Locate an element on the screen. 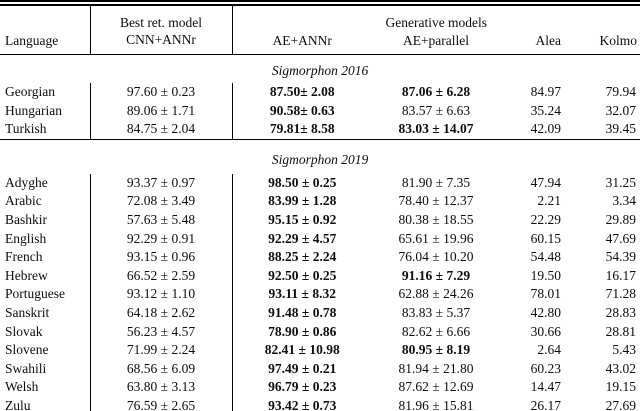 The height and width of the screenshot is (411, 640). cell-ae-parallel: 62.88 ± 24.26 is located at coordinates (436, 294).